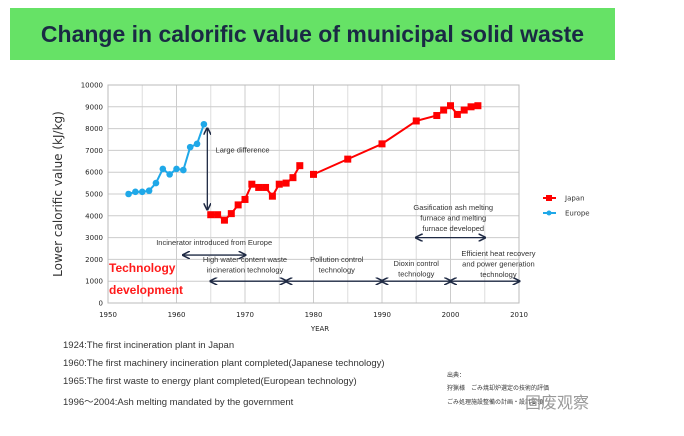 The image size is (684, 436). I want to click on annotation-label-line: Pollution control, so click(337, 259).